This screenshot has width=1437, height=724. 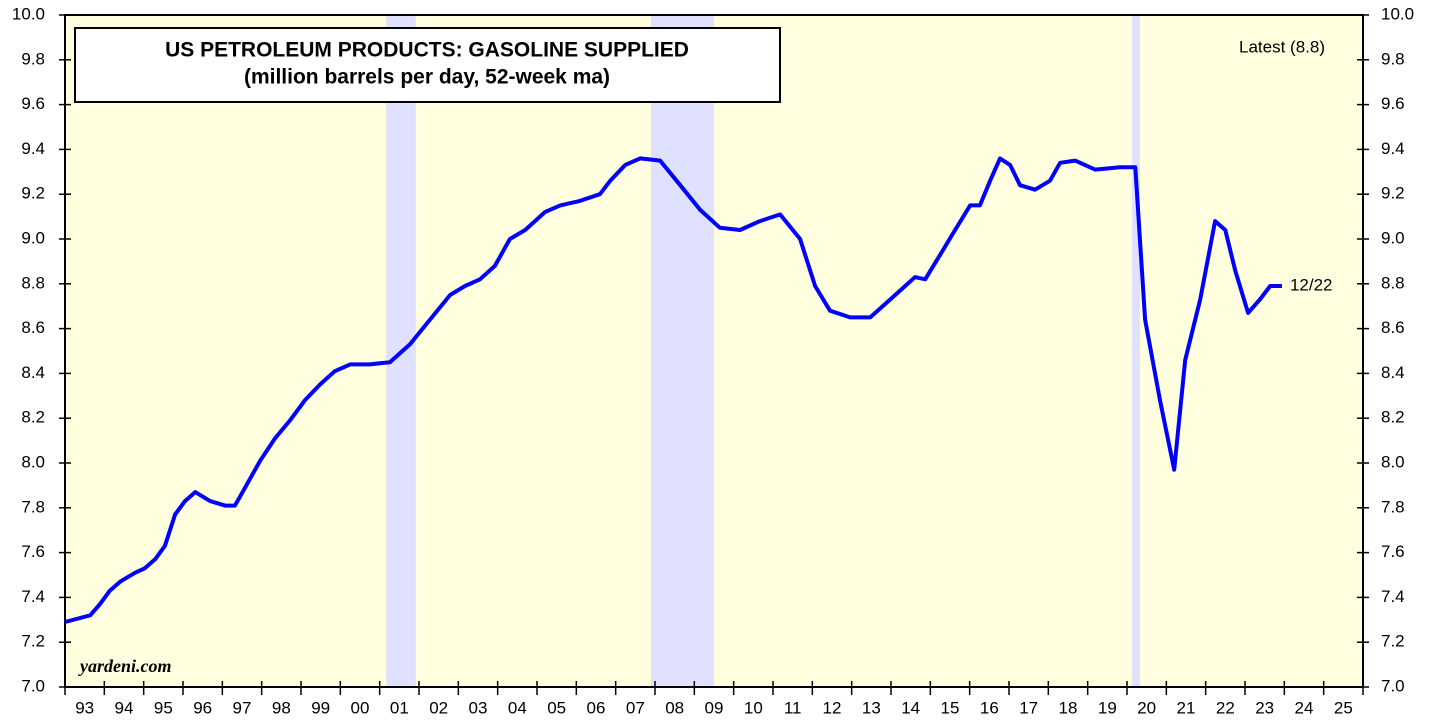 What do you see at coordinates (427, 77) in the screenshot?
I see `chart-subtitle: (million barrels per day, 52-week ma)` at bounding box center [427, 77].